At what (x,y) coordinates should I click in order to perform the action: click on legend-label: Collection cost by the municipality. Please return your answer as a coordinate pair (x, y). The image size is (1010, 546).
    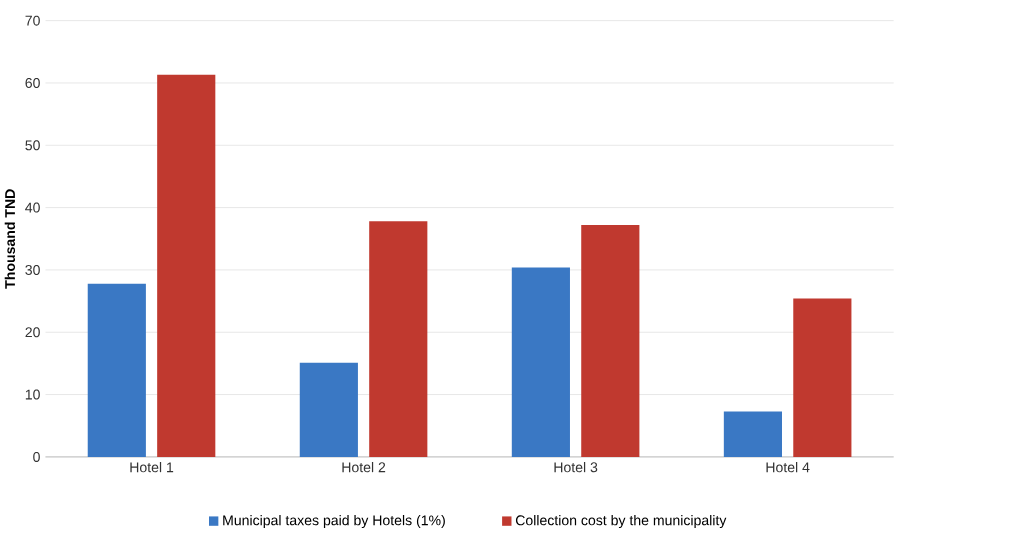
    Looking at the image, I should click on (621, 521).